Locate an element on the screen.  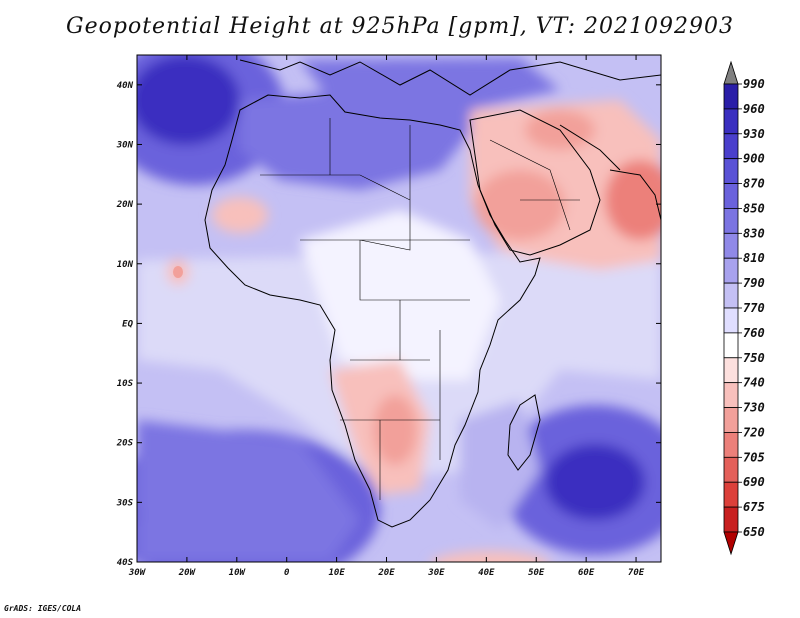
colorbar-label: 930 is located at coordinates (754, 134).